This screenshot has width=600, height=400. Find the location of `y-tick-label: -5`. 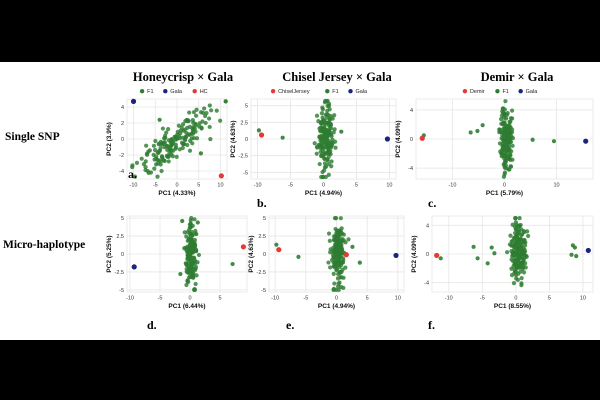

y-tick-label: -5 is located at coordinates (245, 173).